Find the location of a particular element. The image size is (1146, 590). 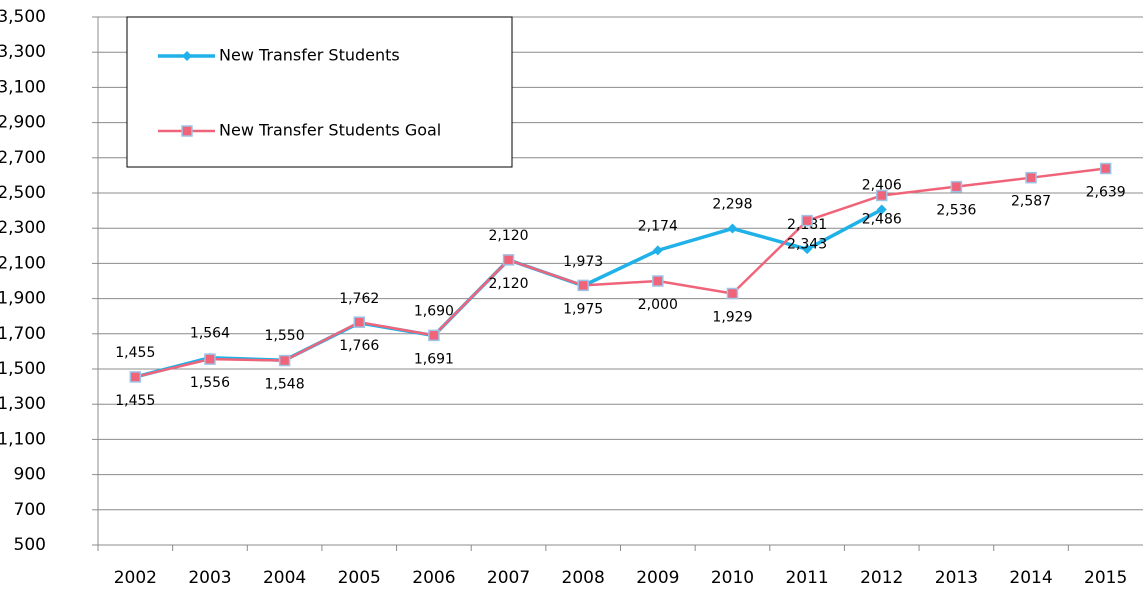

y-tick-label: 1,100 is located at coordinates (23, 439).